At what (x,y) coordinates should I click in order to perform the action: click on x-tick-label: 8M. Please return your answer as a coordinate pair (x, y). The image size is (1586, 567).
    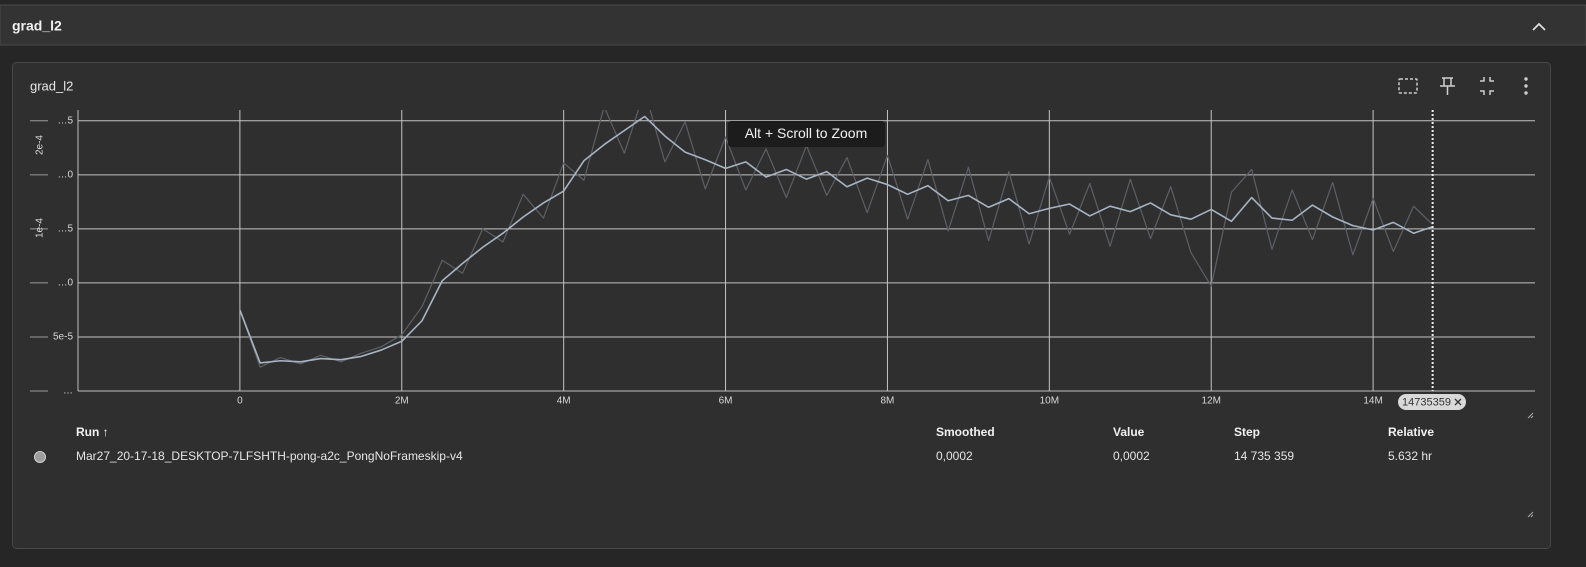
    Looking at the image, I should click on (887, 401).